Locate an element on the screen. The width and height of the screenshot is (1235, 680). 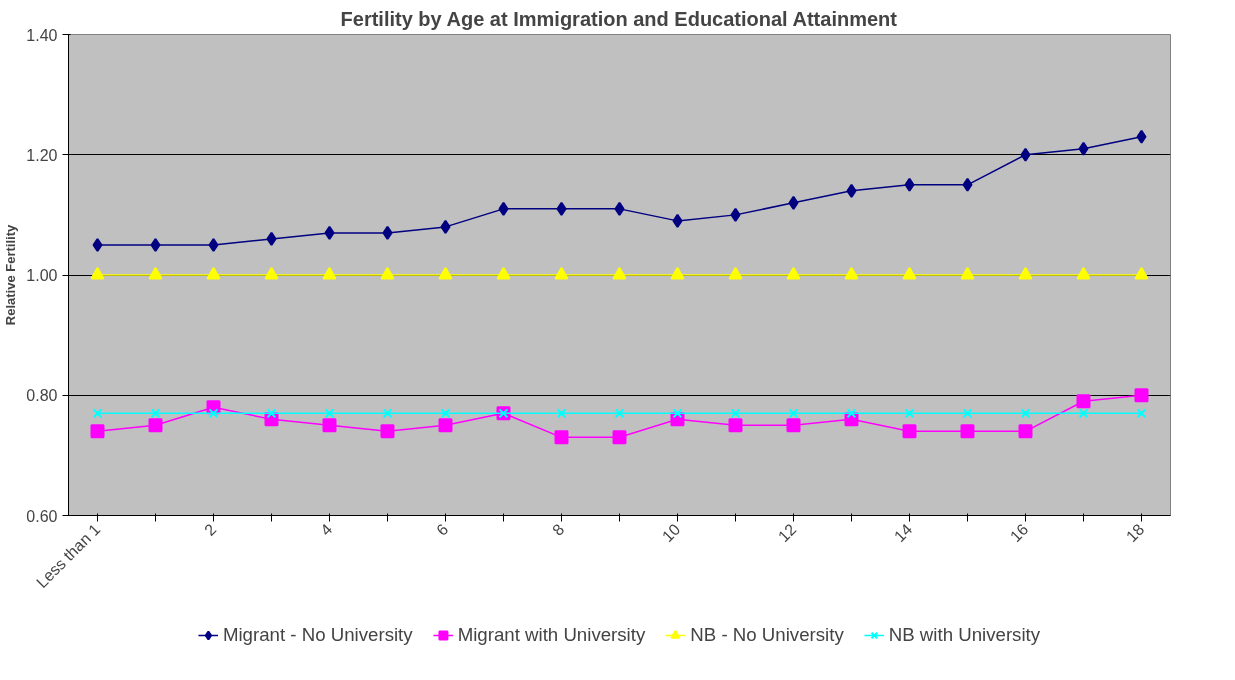
legend-label: NB - No University is located at coordinates (767, 635).